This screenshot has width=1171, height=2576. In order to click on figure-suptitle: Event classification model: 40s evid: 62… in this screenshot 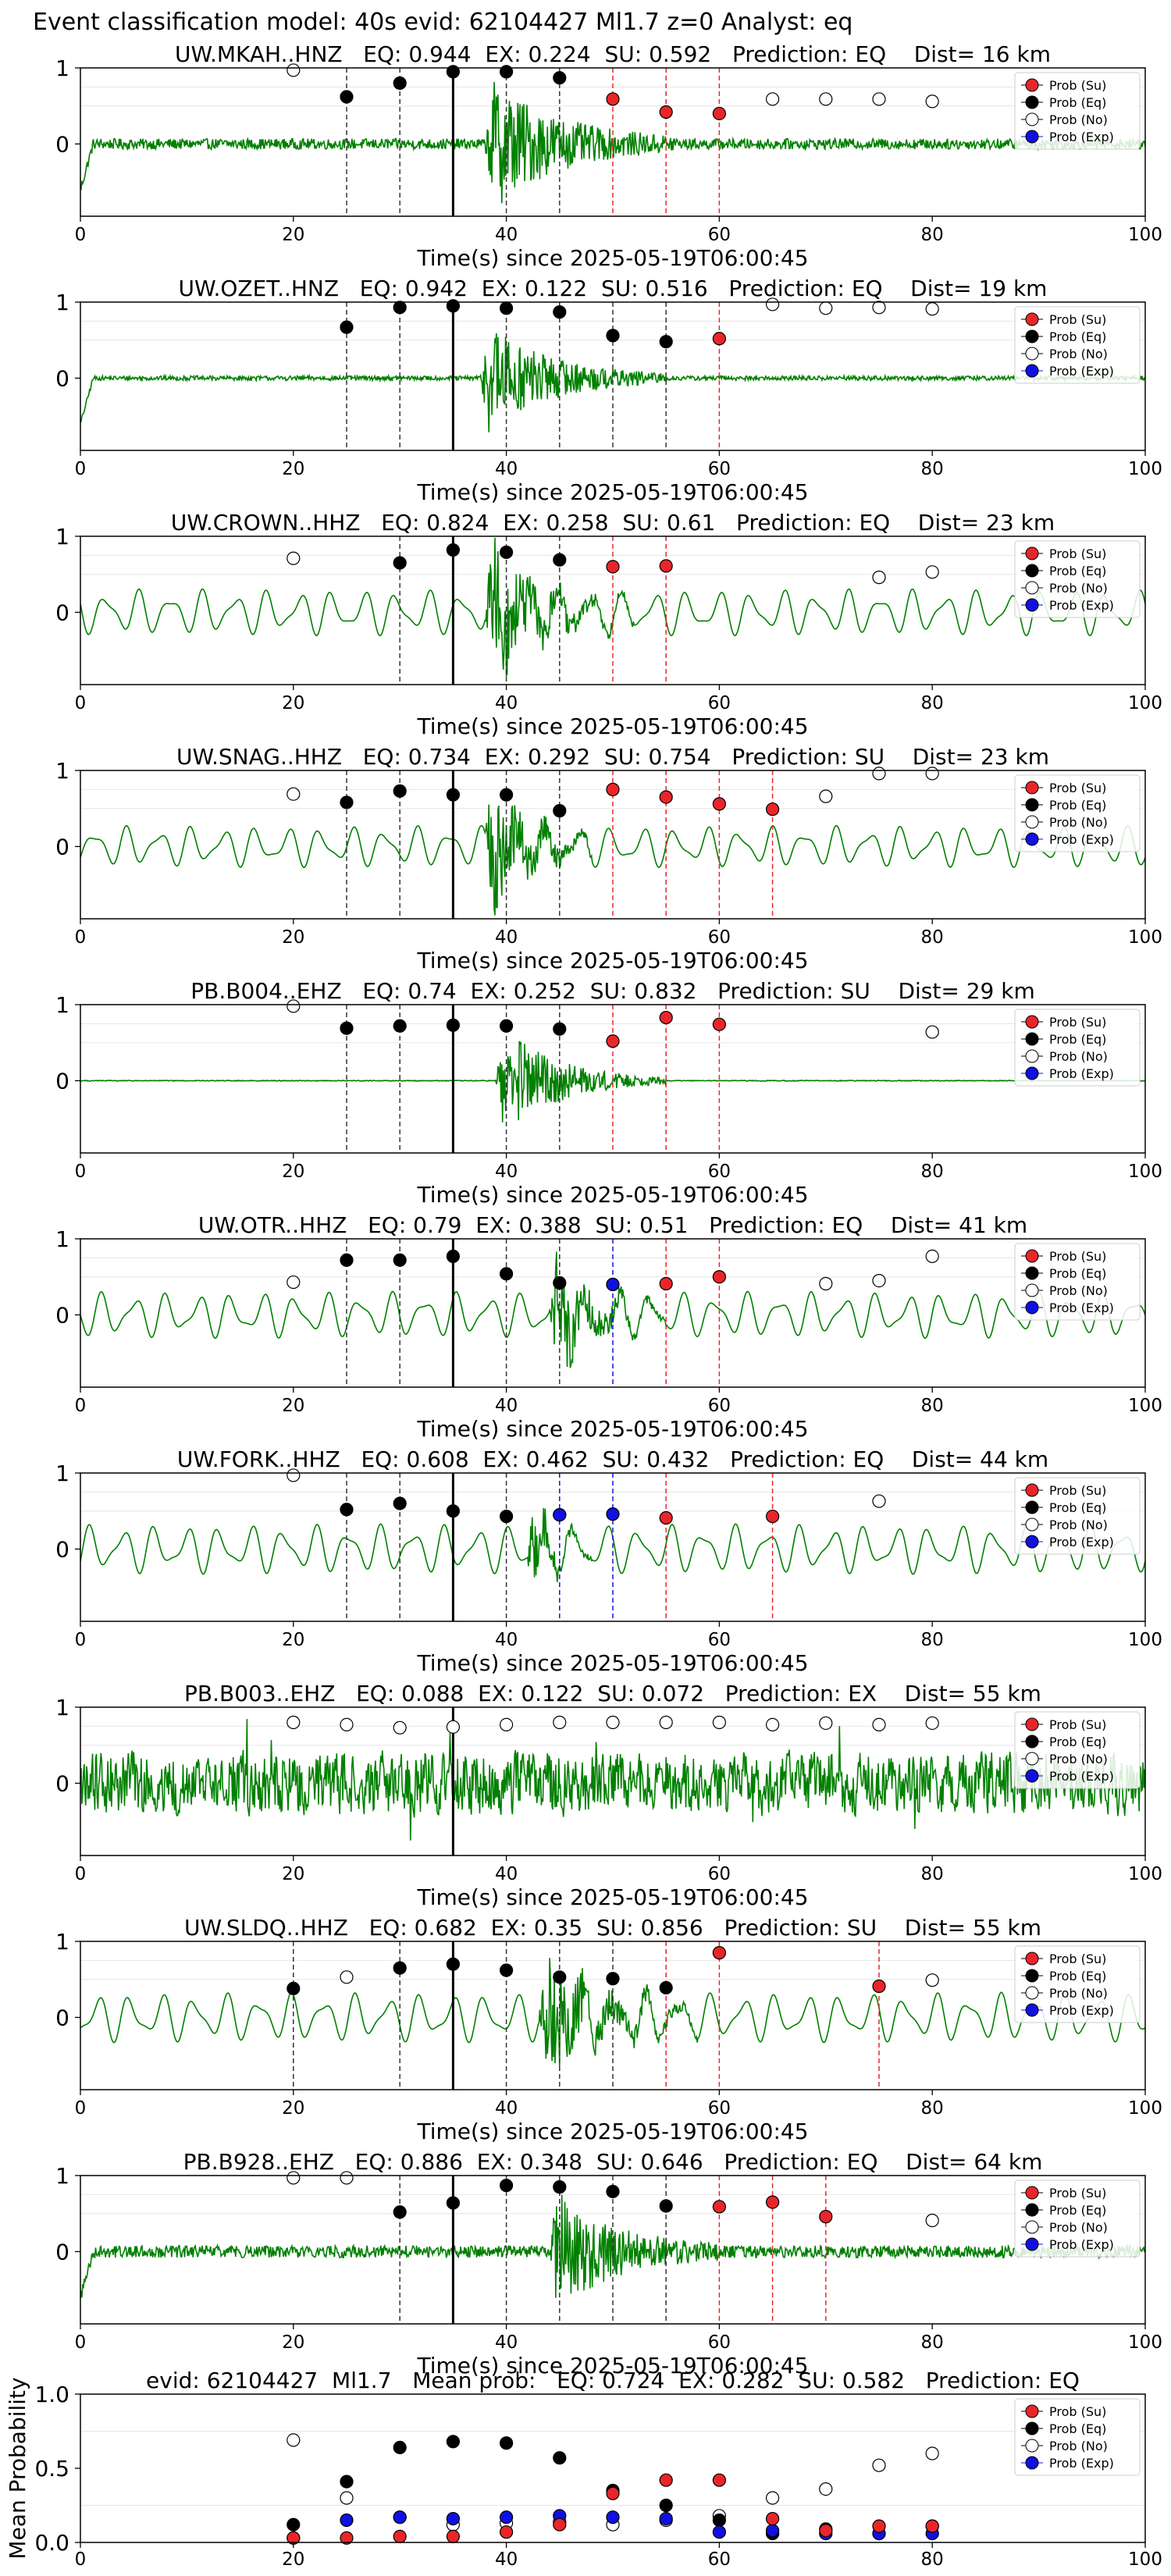, I will do `click(442, 22)`.